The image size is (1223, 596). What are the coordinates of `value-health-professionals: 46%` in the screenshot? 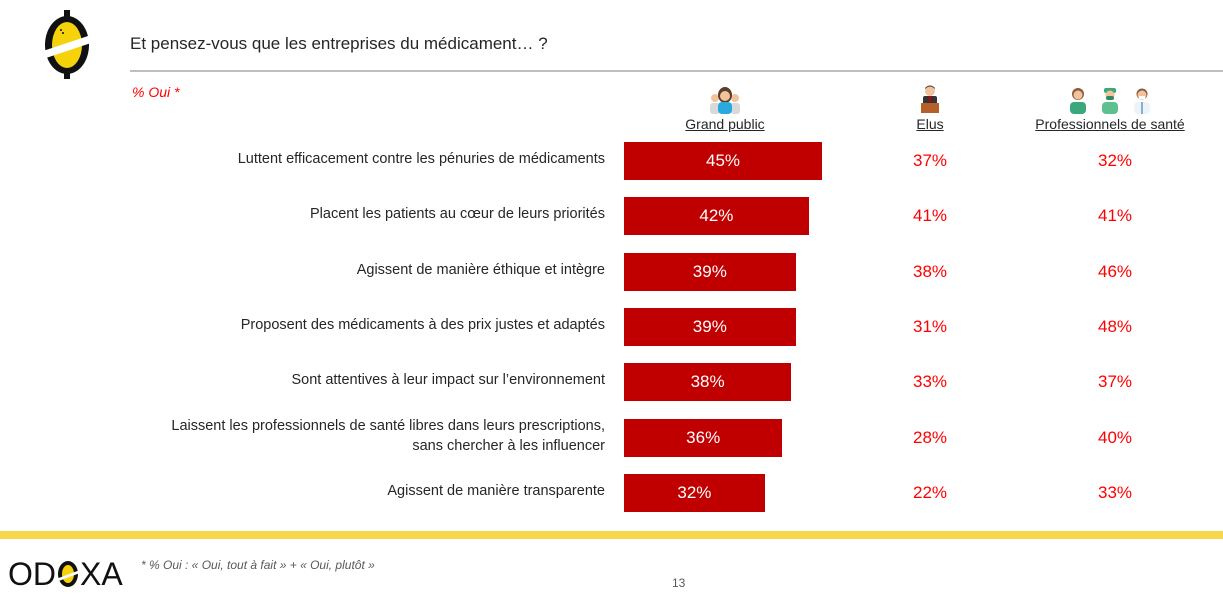 It's located at (1115, 271).